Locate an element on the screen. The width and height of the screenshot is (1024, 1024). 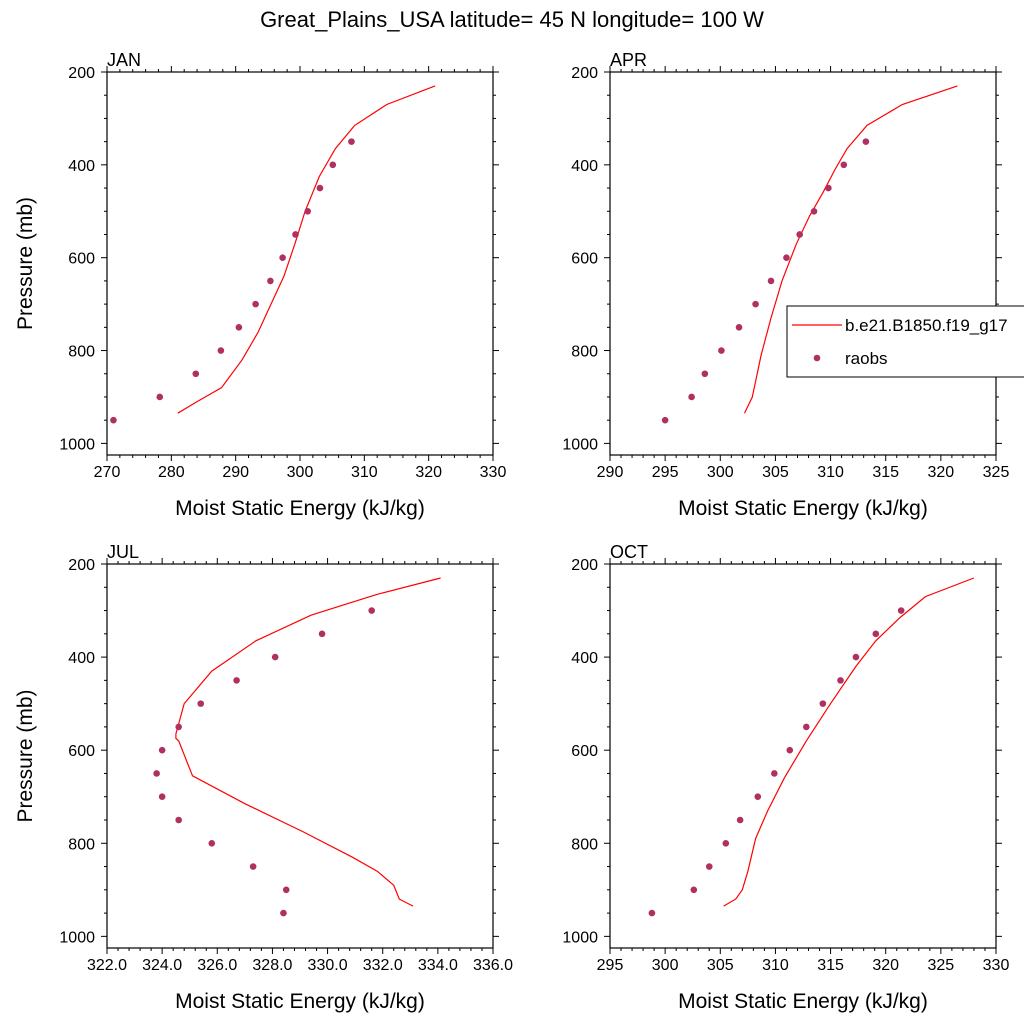
x-tick-label: 270 is located at coordinates (107, 472).